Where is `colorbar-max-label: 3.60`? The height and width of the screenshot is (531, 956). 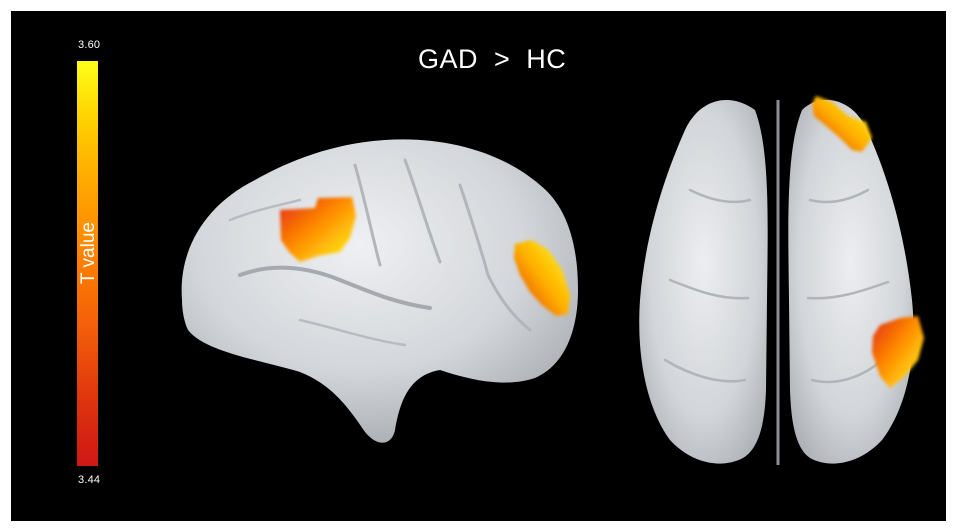
colorbar-max-label: 3.60 is located at coordinates (89, 45).